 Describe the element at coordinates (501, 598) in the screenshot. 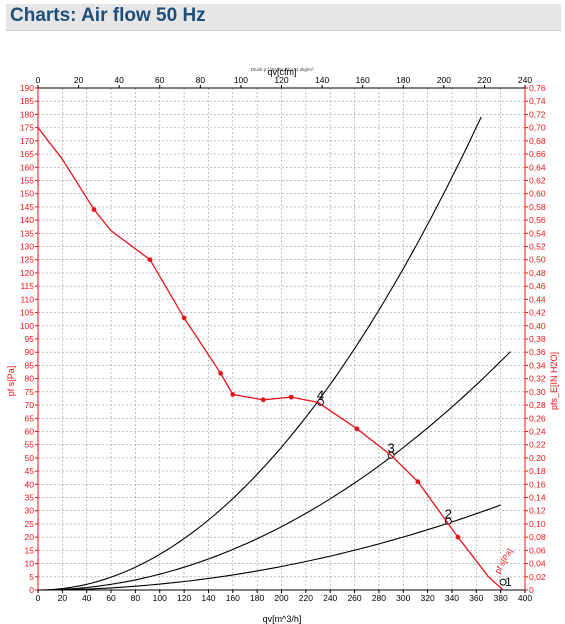

I see `x-bottom-tick-label: 380` at that location.